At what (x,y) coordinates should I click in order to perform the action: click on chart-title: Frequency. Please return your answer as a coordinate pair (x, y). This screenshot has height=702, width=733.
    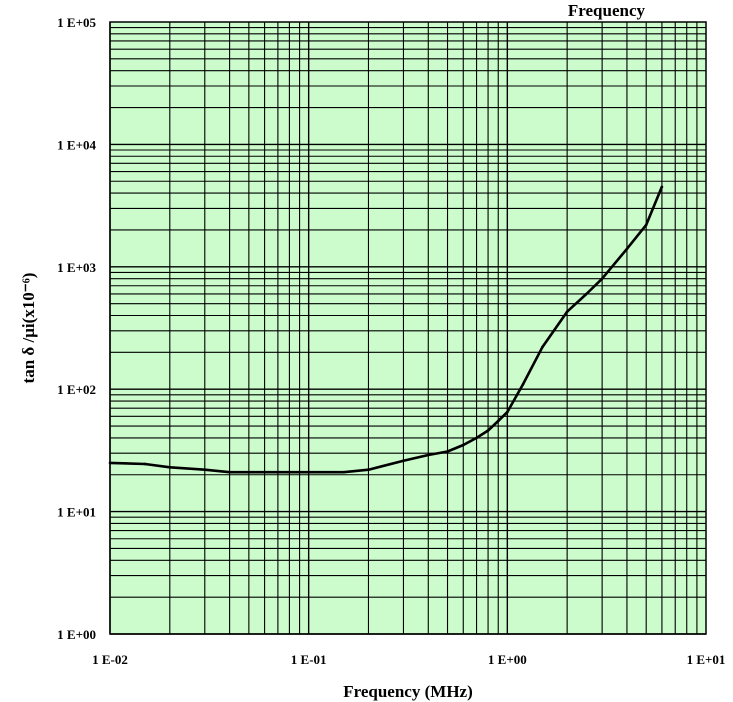
    Looking at the image, I should click on (607, 10).